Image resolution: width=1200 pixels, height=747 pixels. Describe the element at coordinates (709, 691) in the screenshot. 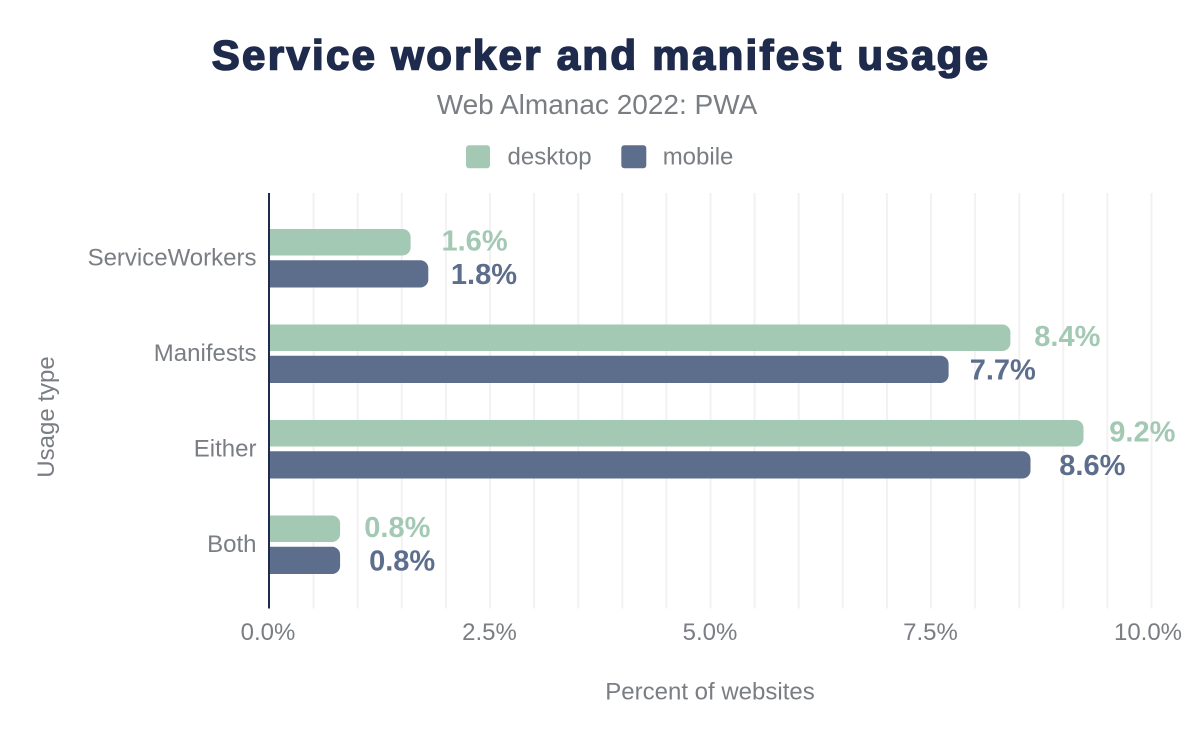

I see `svg-text: Percent of websites` at that location.